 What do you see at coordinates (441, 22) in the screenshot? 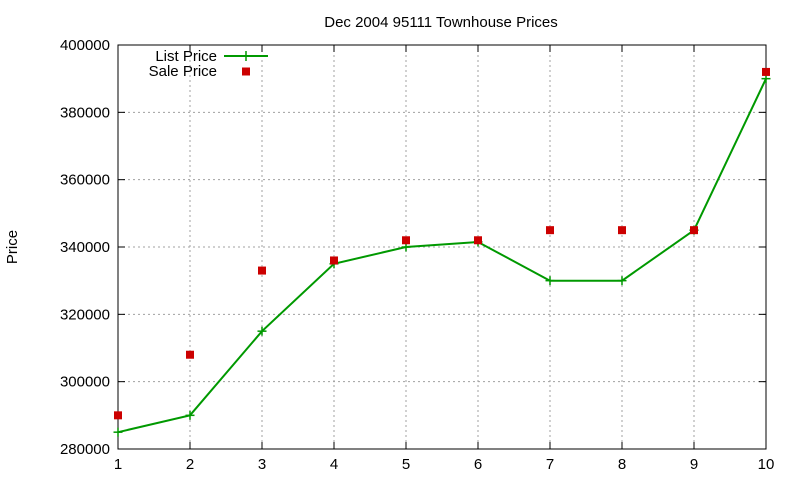
I see `chart-title: Dec 2004 95111 Townhouse Prices` at bounding box center [441, 22].